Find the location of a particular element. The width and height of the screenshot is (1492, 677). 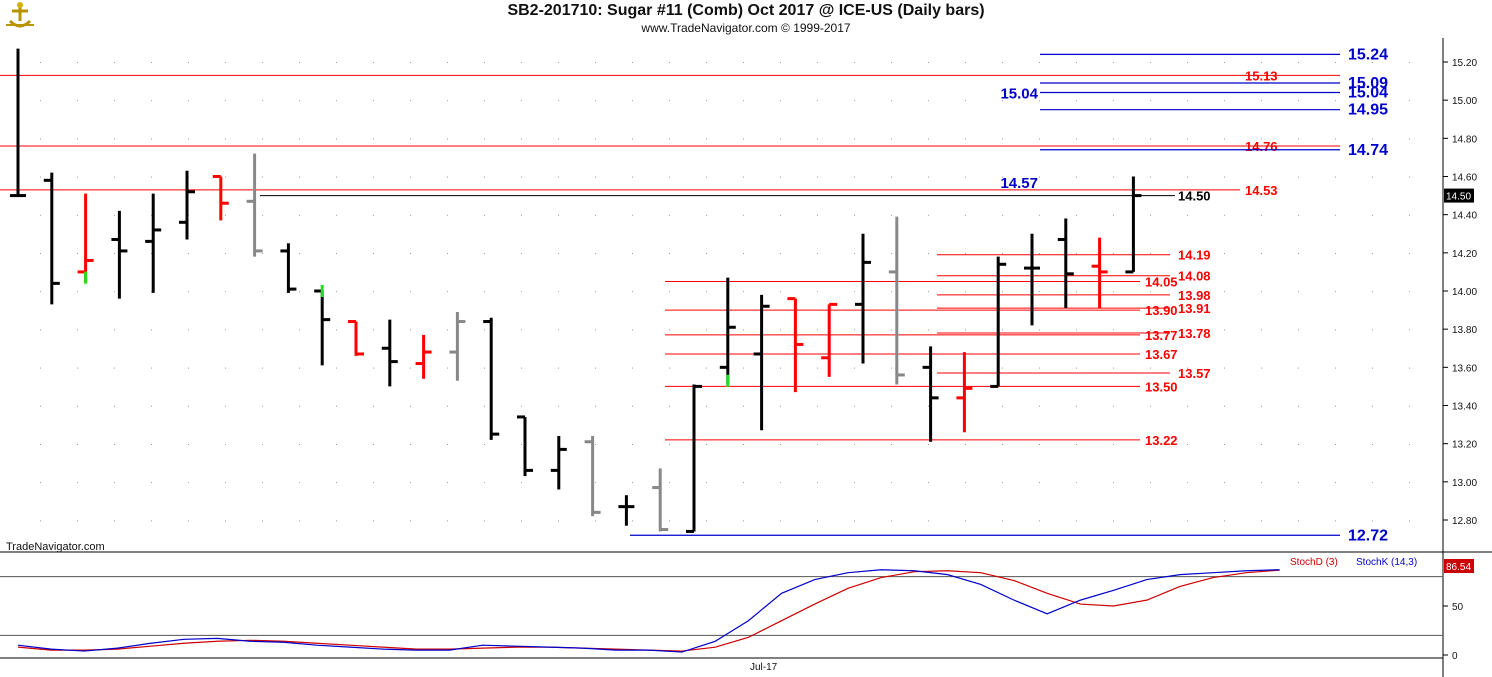

y-tick-label: 14.20 is located at coordinates (1464, 254).